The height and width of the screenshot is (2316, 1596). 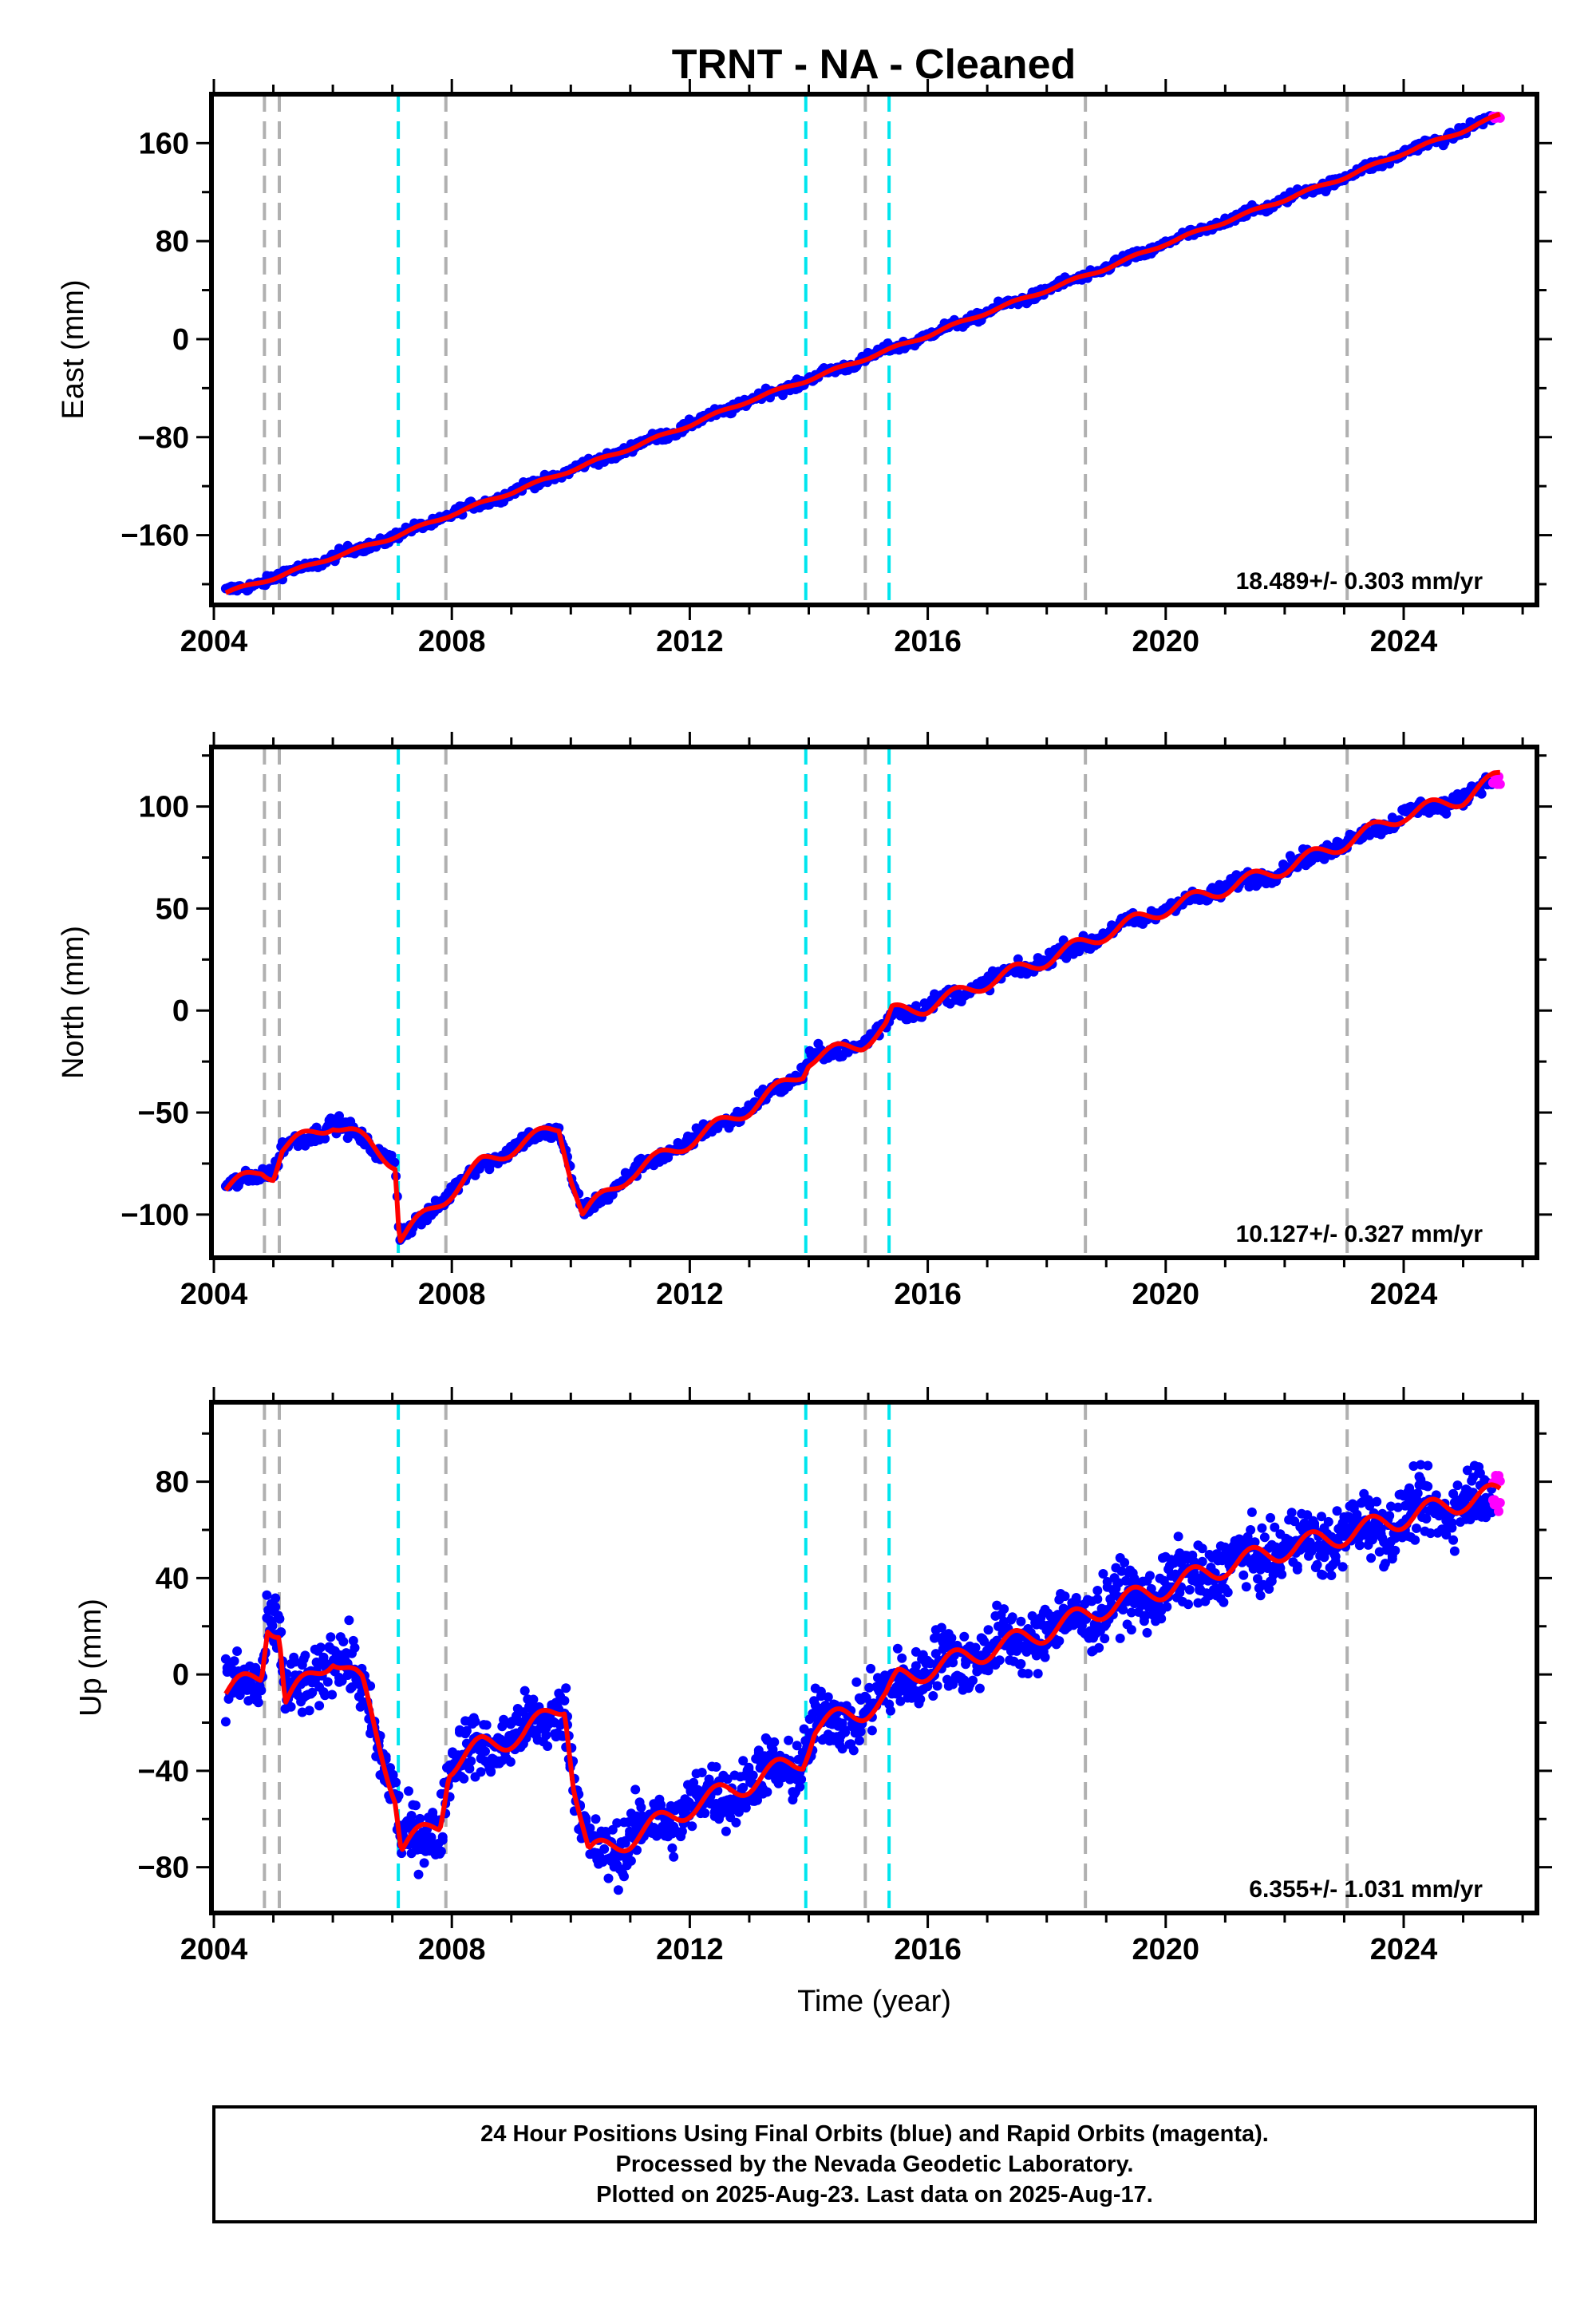 I want to click on y-axis-label: Up (mm), so click(x=91, y=1658).